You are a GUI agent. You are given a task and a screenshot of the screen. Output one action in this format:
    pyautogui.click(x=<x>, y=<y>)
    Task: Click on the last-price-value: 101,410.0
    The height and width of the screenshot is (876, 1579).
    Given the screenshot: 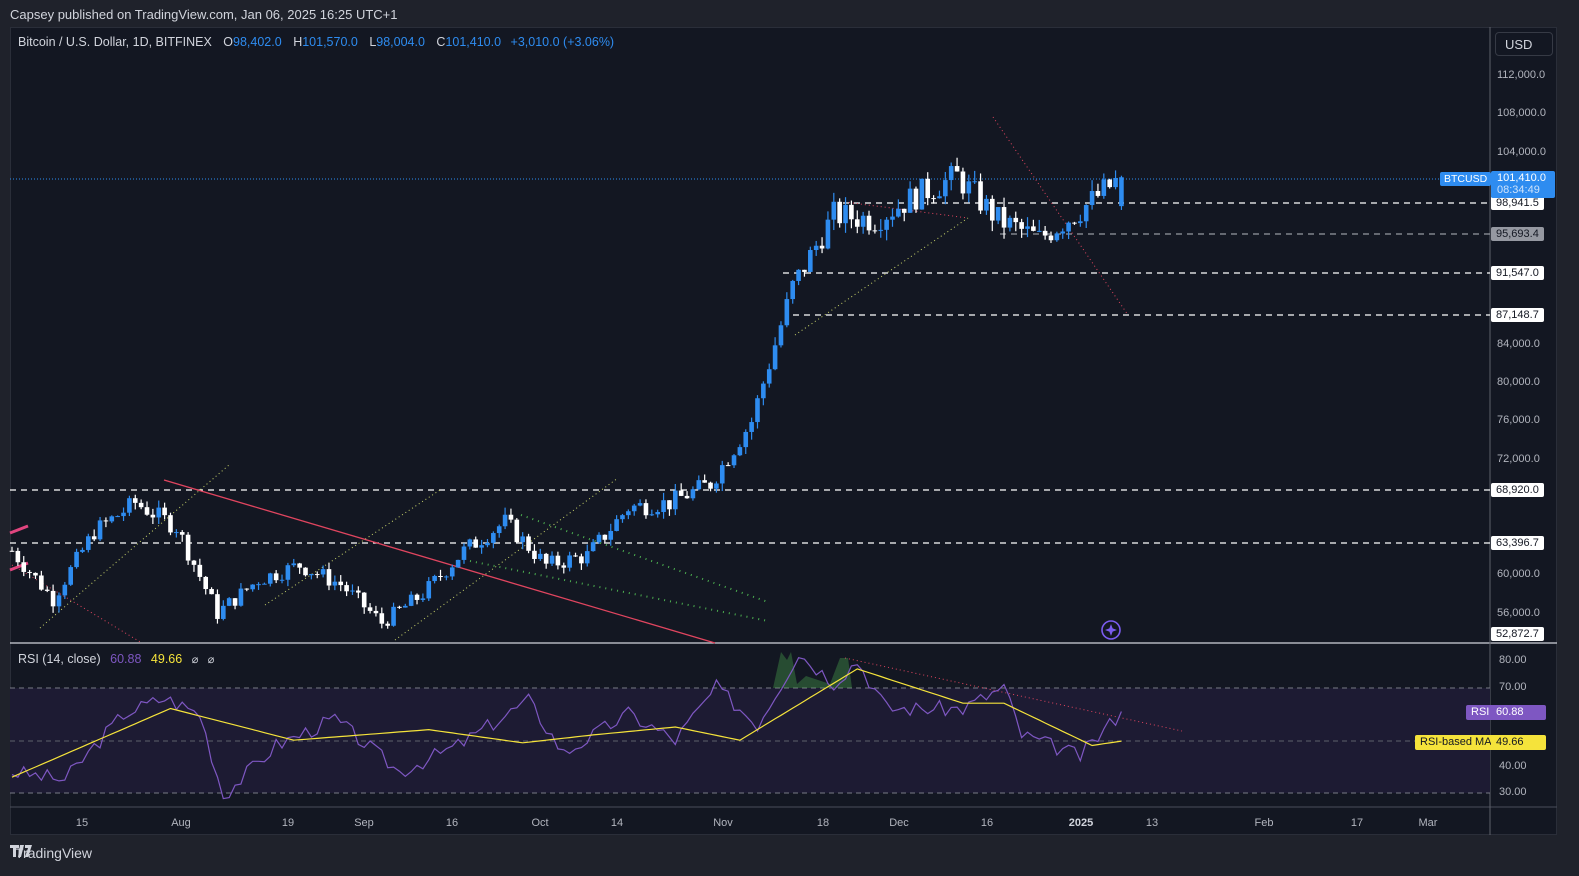 What is the action you would take?
    pyautogui.click(x=1521, y=178)
    